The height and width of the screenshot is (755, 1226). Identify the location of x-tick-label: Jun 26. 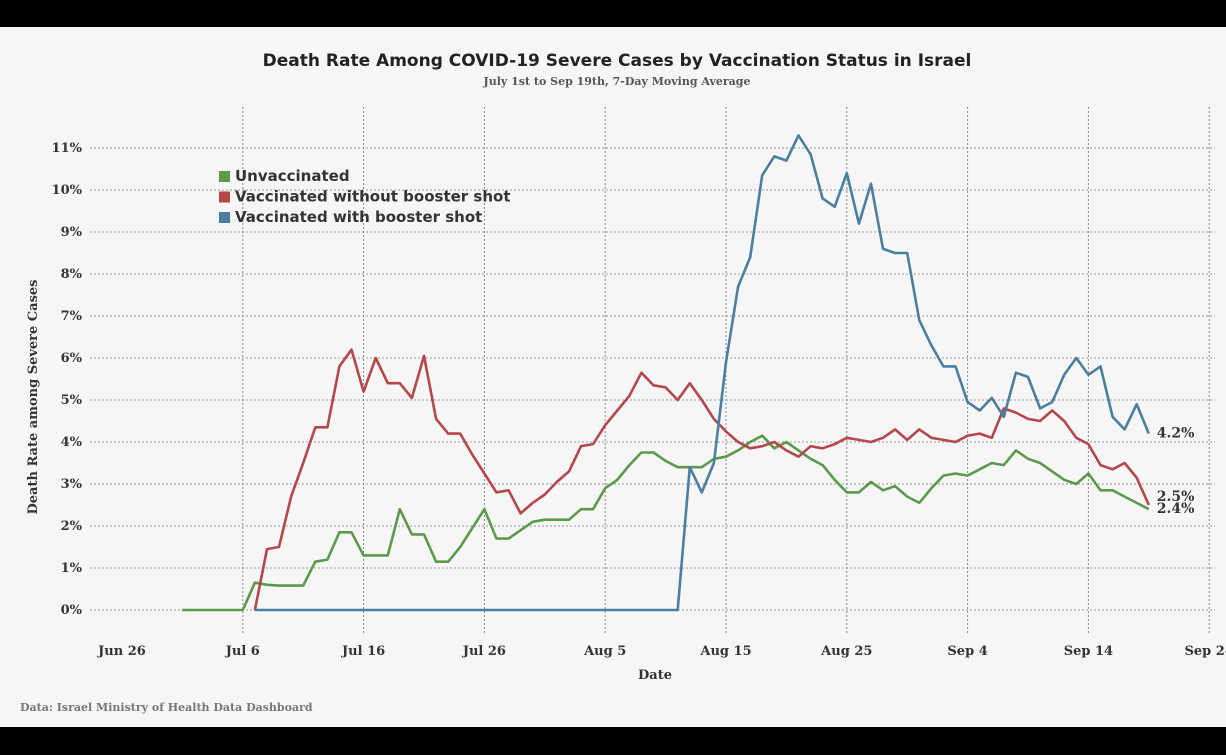
(121, 651).